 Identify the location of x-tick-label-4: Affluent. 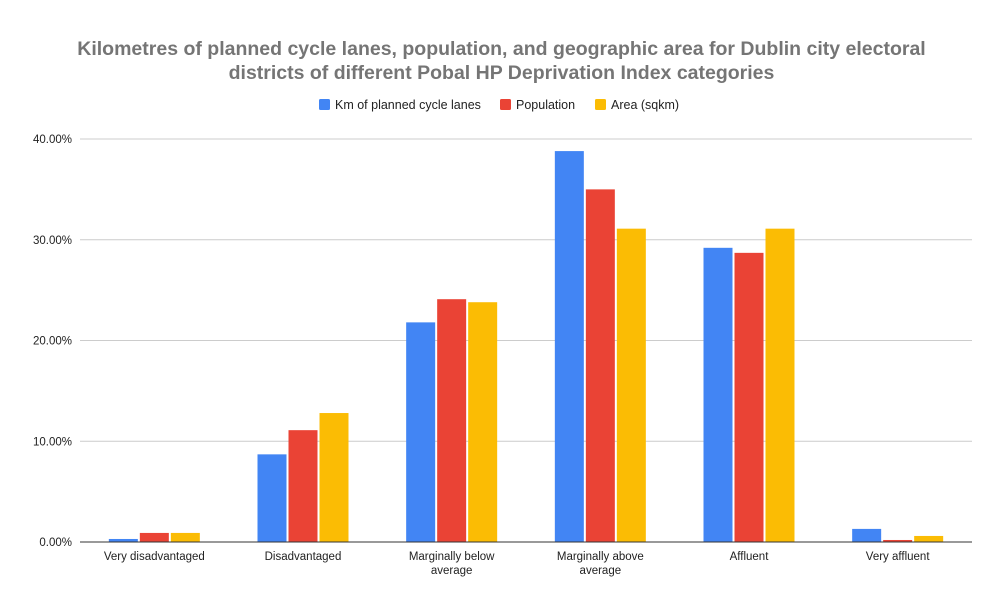
(750, 557).